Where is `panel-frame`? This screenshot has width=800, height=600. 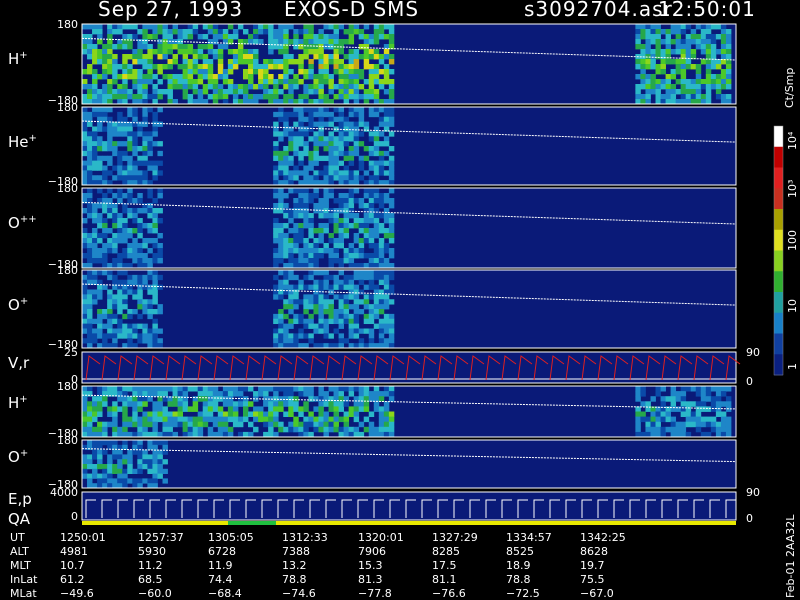 panel-frame is located at coordinates (409, 64).